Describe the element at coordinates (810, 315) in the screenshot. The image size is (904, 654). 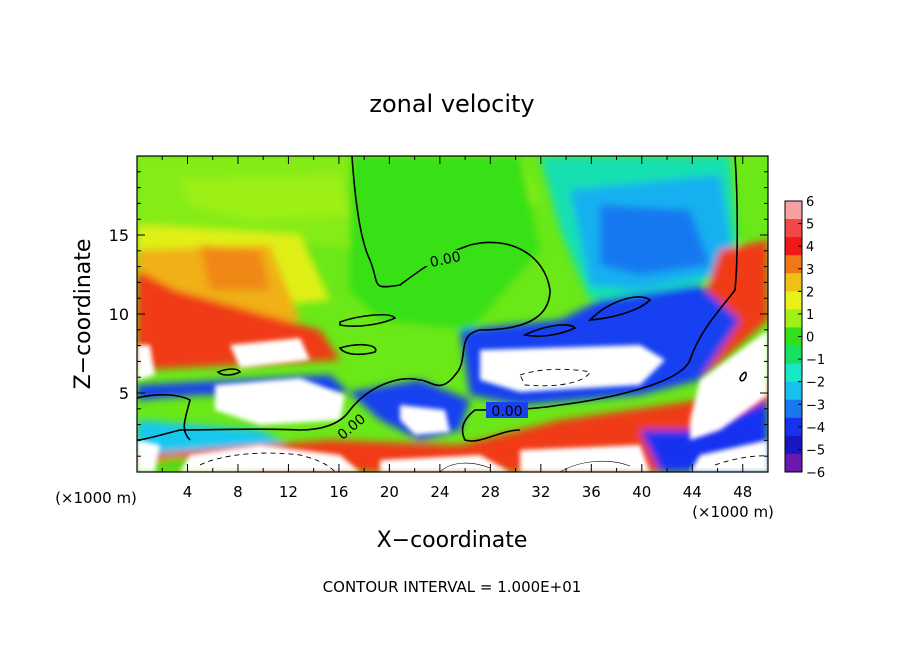
I see `colorbar-tick-label: 1` at that location.